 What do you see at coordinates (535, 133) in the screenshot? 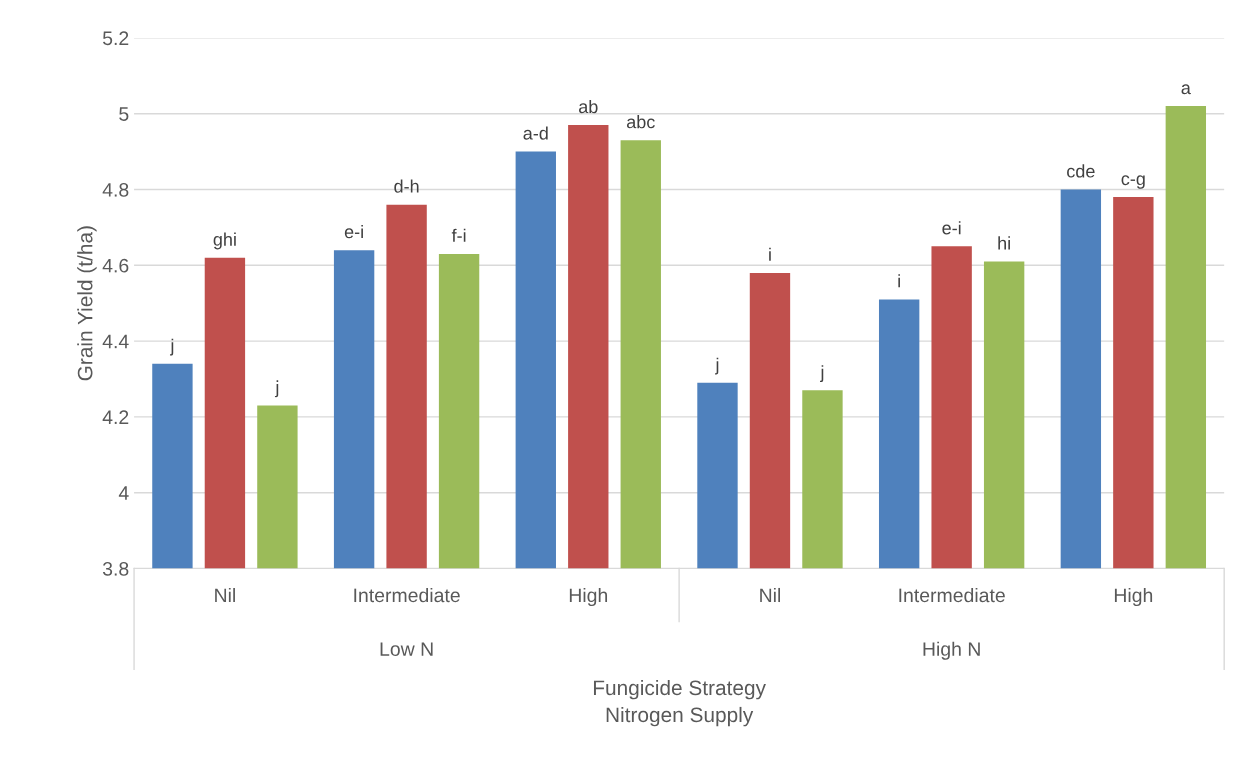
I see `data-label: a-d` at bounding box center [535, 133].